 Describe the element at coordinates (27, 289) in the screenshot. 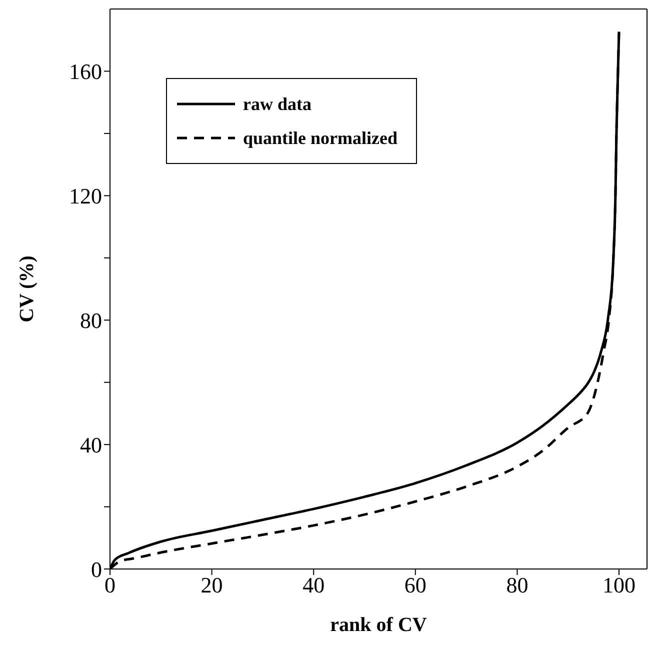

I see `y-axis-title: CV (%)` at that location.